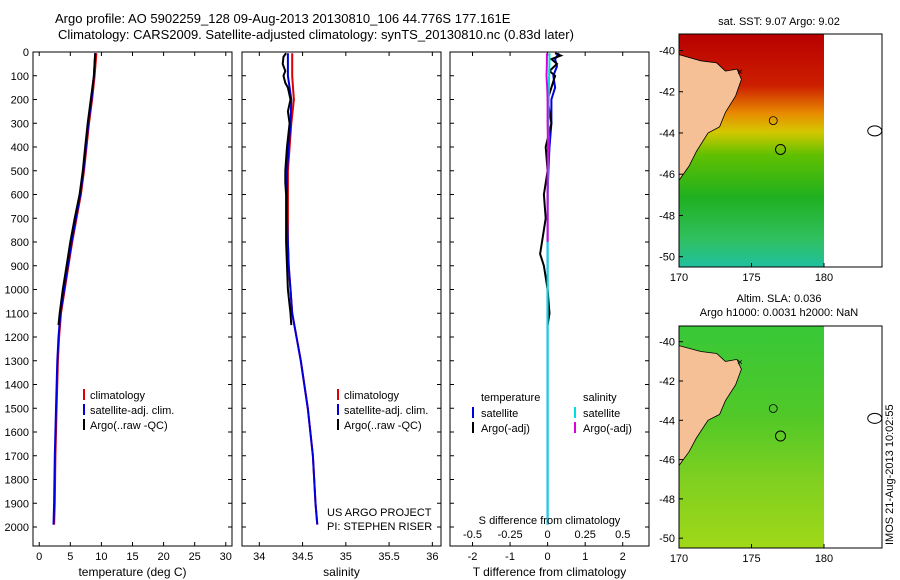 The height and width of the screenshot is (580, 900). What do you see at coordinates (17, 481) in the screenshot?
I see `y-tick-label: 1800` at bounding box center [17, 481].